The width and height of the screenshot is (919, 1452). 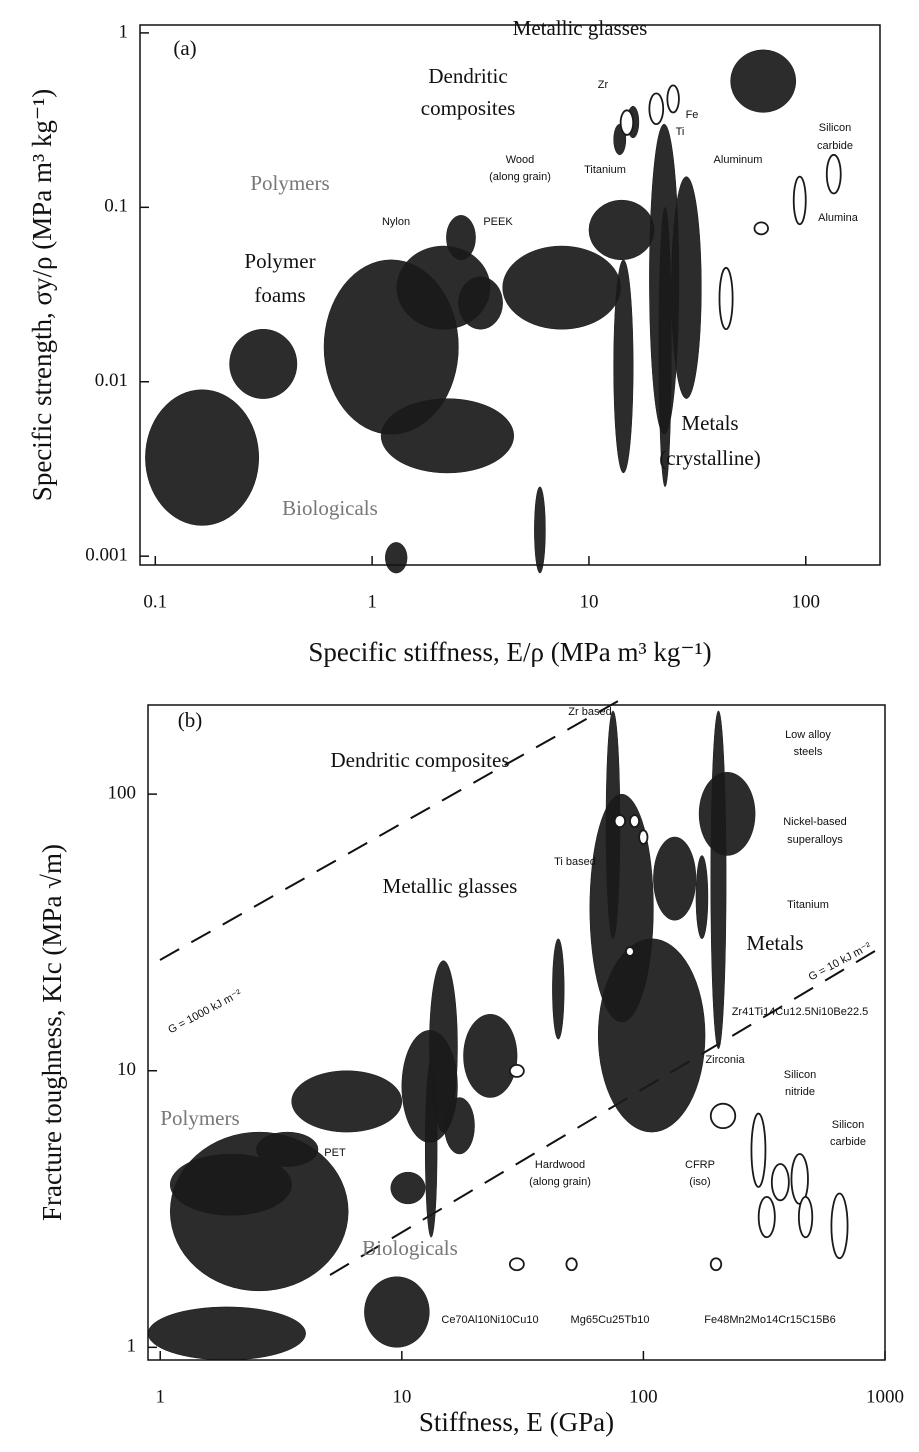 I want to click on x-tick-label: 0.1, so click(x=155, y=601).